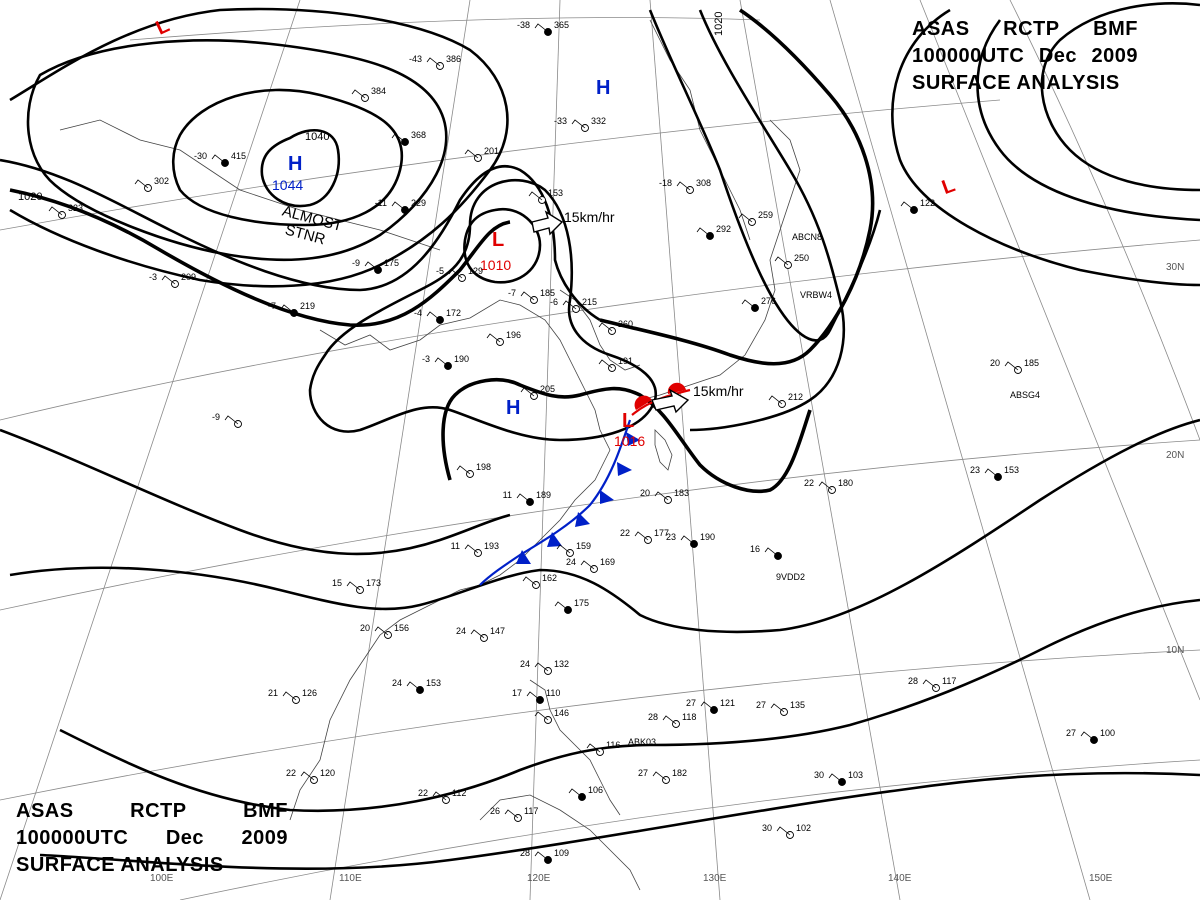  I want to click on longitude-label: 130E, so click(715, 878).